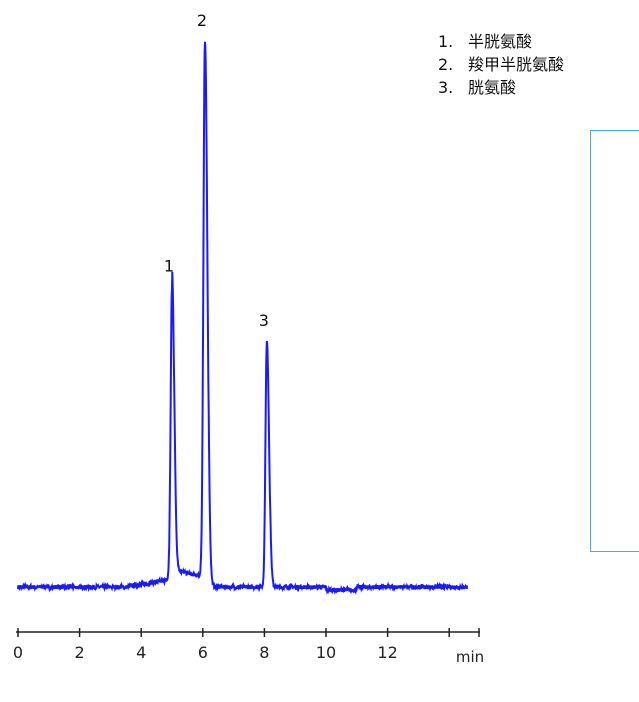  What do you see at coordinates (387, 652) in the screenshot?
I see `x-tick-label: 12` at bounding box center [387, 652].